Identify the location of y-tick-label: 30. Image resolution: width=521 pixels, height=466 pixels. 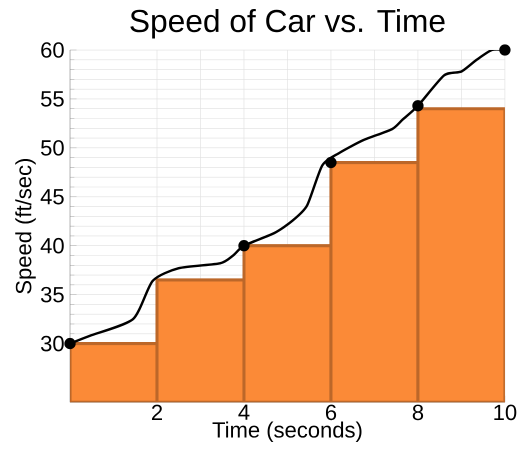
(52, 344).